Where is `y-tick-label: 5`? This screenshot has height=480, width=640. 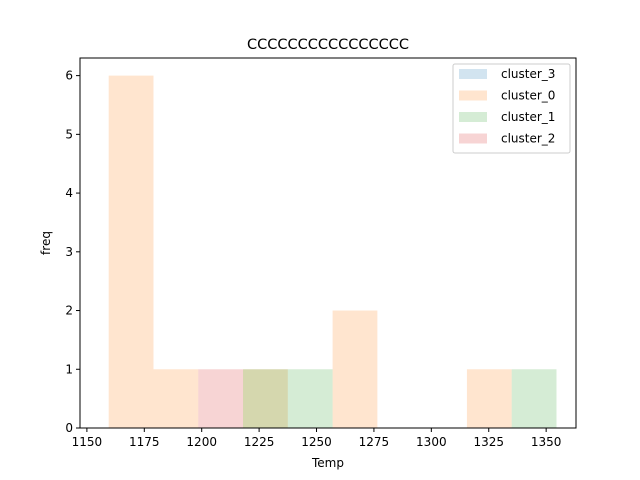 y-tick-label: 5 is located at coordinates (69, 134).